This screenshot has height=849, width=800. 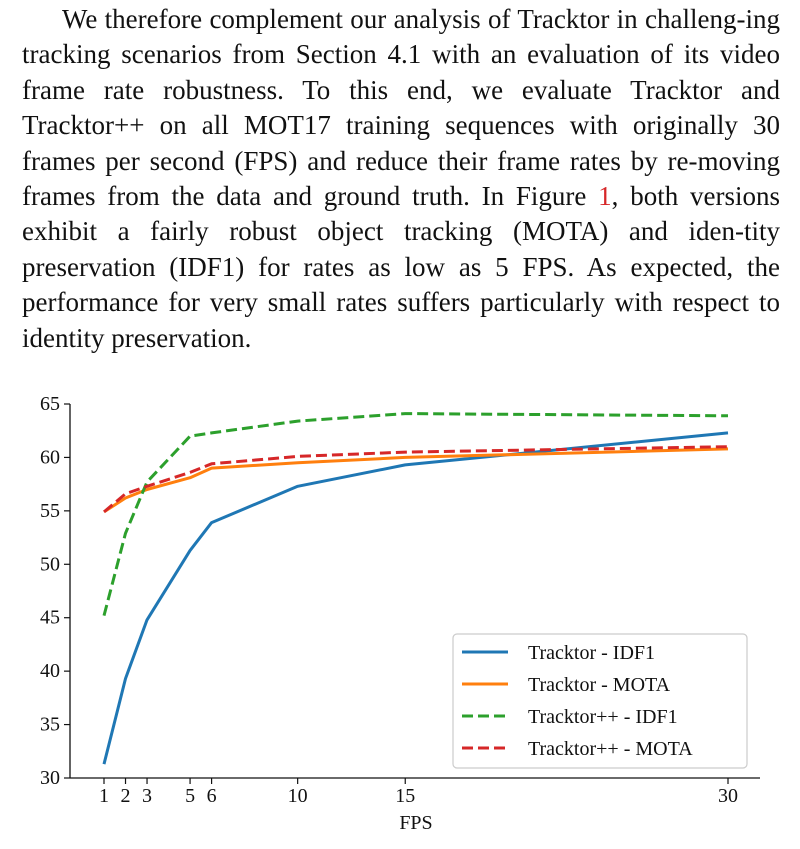 I want to click on y-tick-label: 40, so click(x=50, y=671).